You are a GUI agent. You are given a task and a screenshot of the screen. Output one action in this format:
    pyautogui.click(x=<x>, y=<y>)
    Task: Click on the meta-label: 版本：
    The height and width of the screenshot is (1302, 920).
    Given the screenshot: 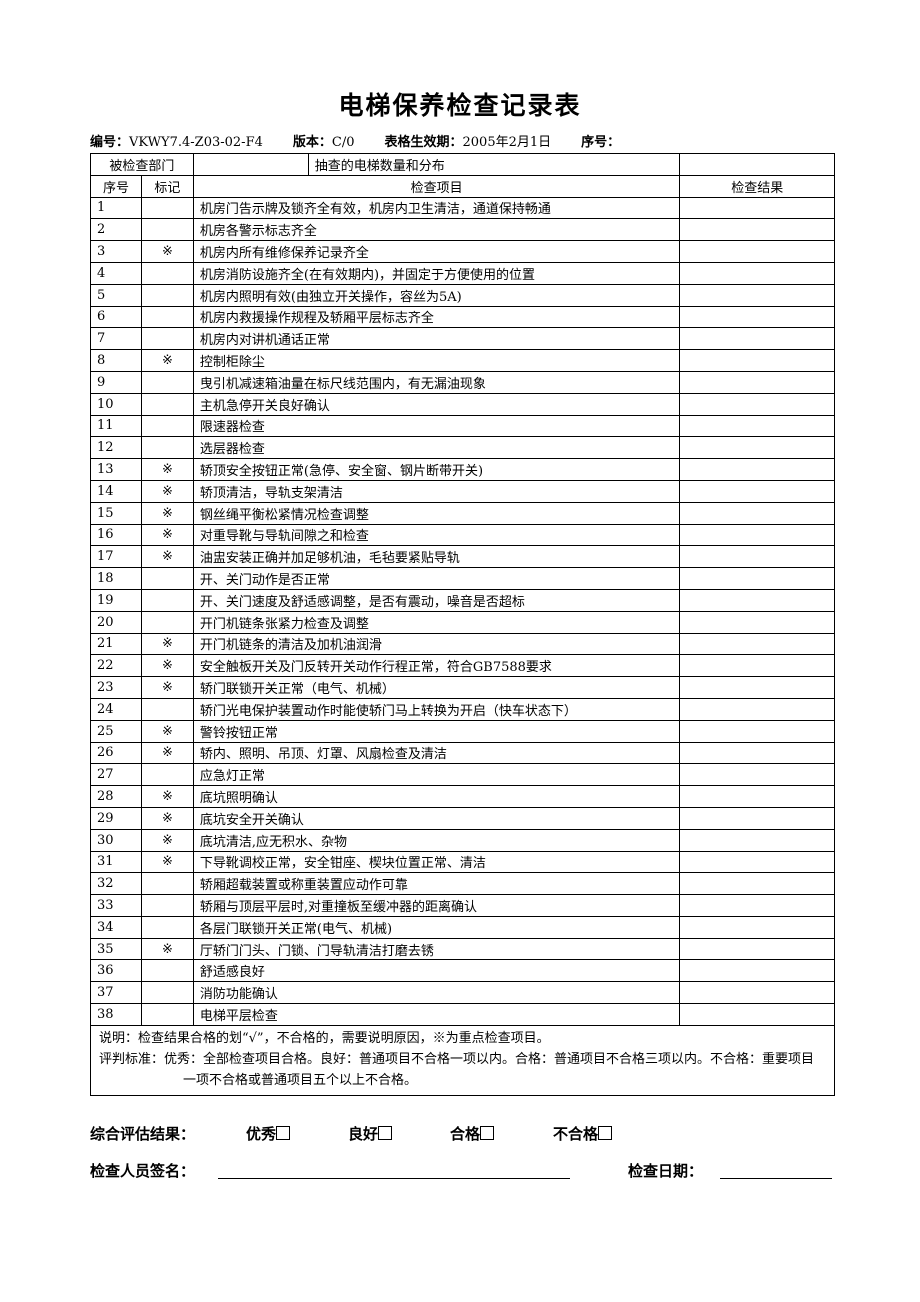 What is the action you would take?
    pyautogui.click(x=312, y=142)
    